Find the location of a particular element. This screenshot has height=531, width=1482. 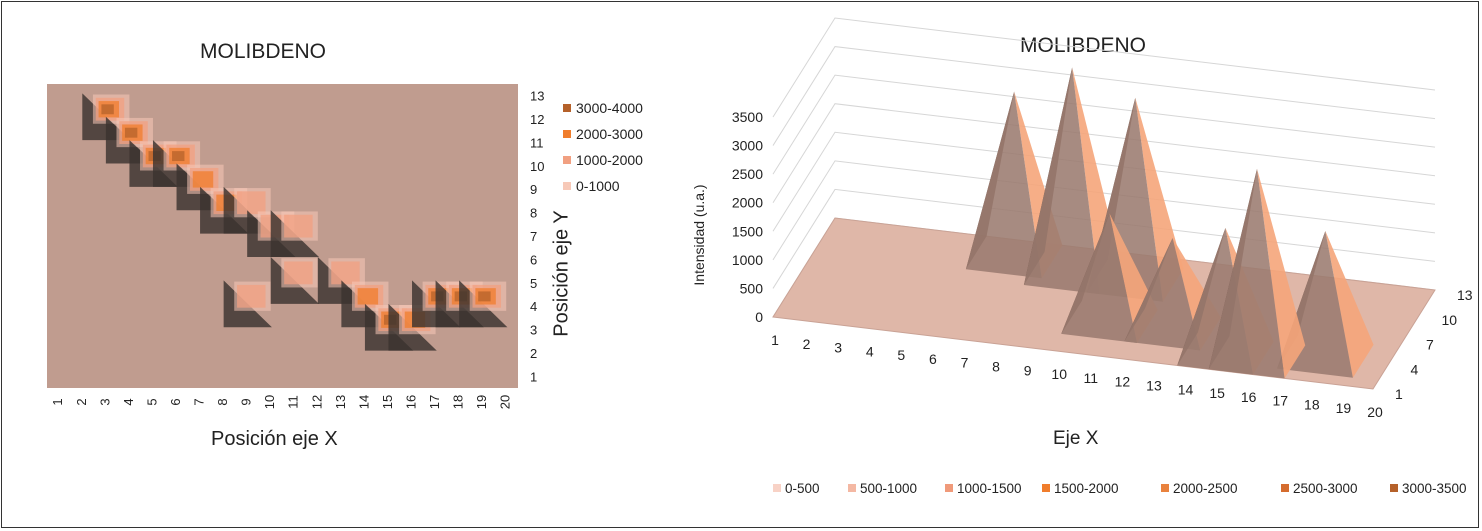

y-tick-label: 2 is located at coordinates (533, 353).